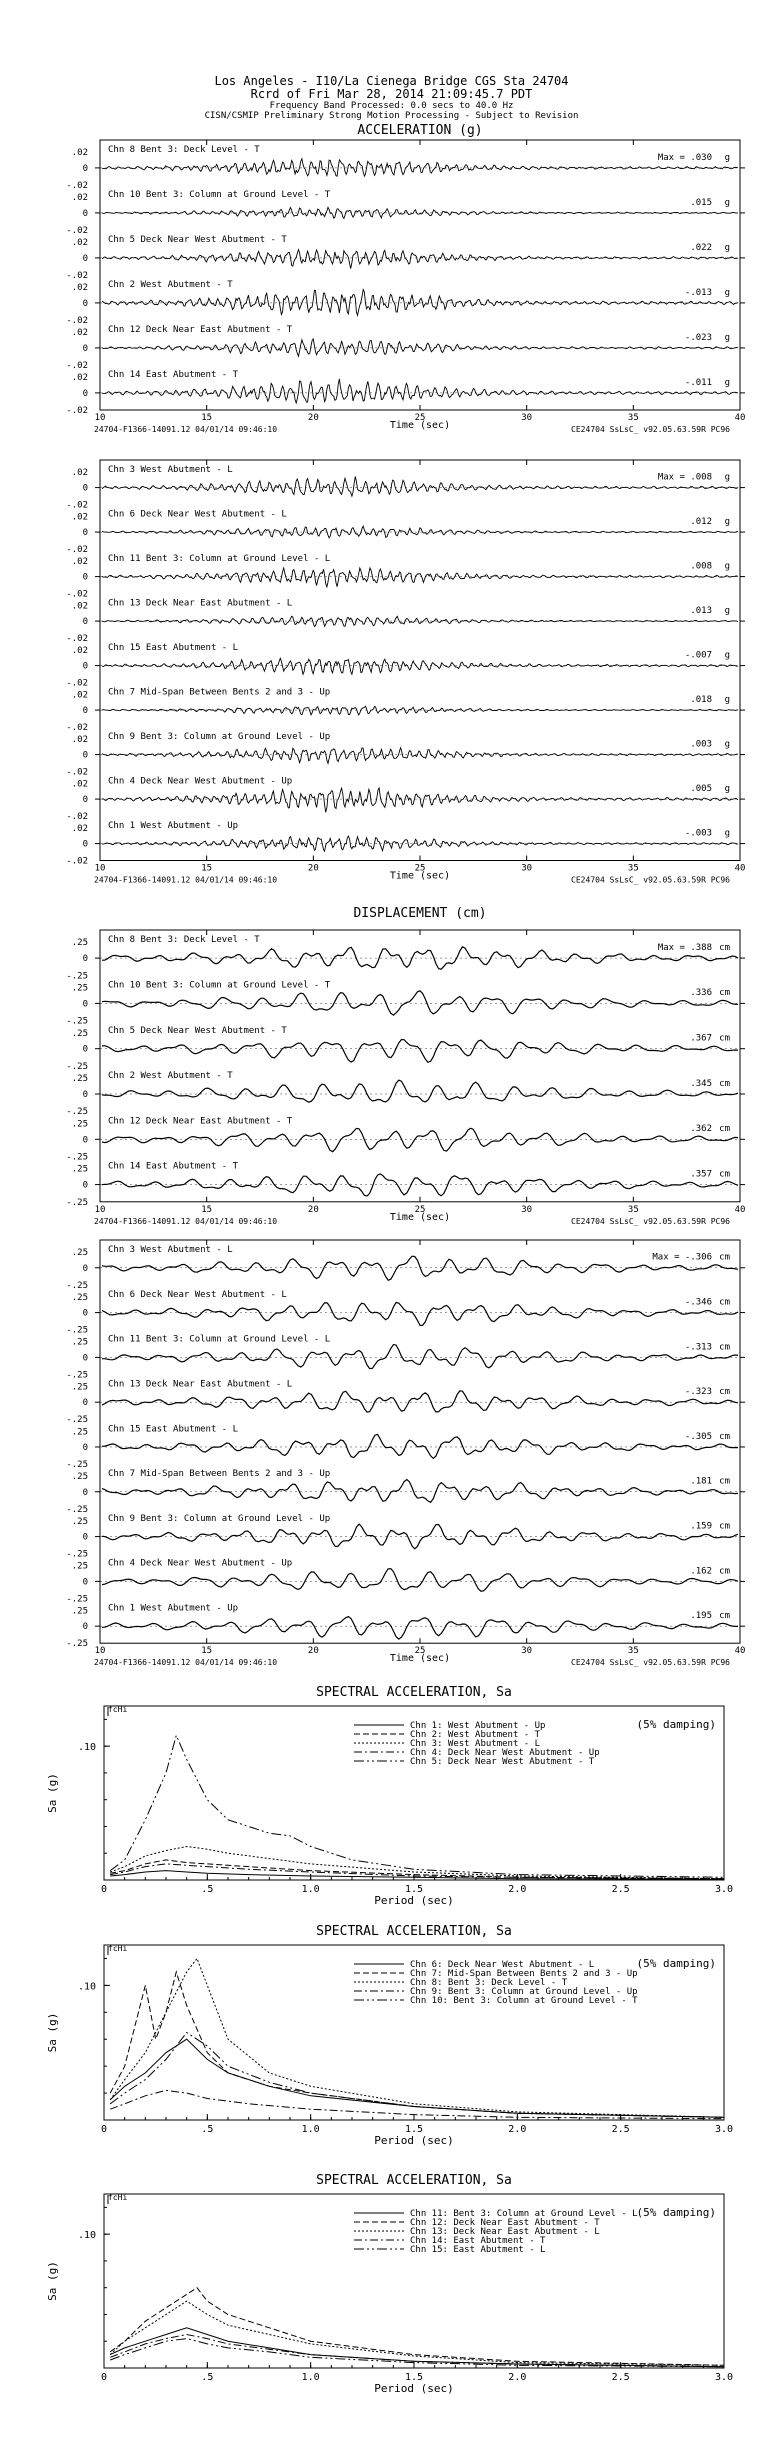 The height and width of the screenshot is (2446, 783). I want to click on legend-entry: Chn 14: East Abutment - T, so click(478, 2241).